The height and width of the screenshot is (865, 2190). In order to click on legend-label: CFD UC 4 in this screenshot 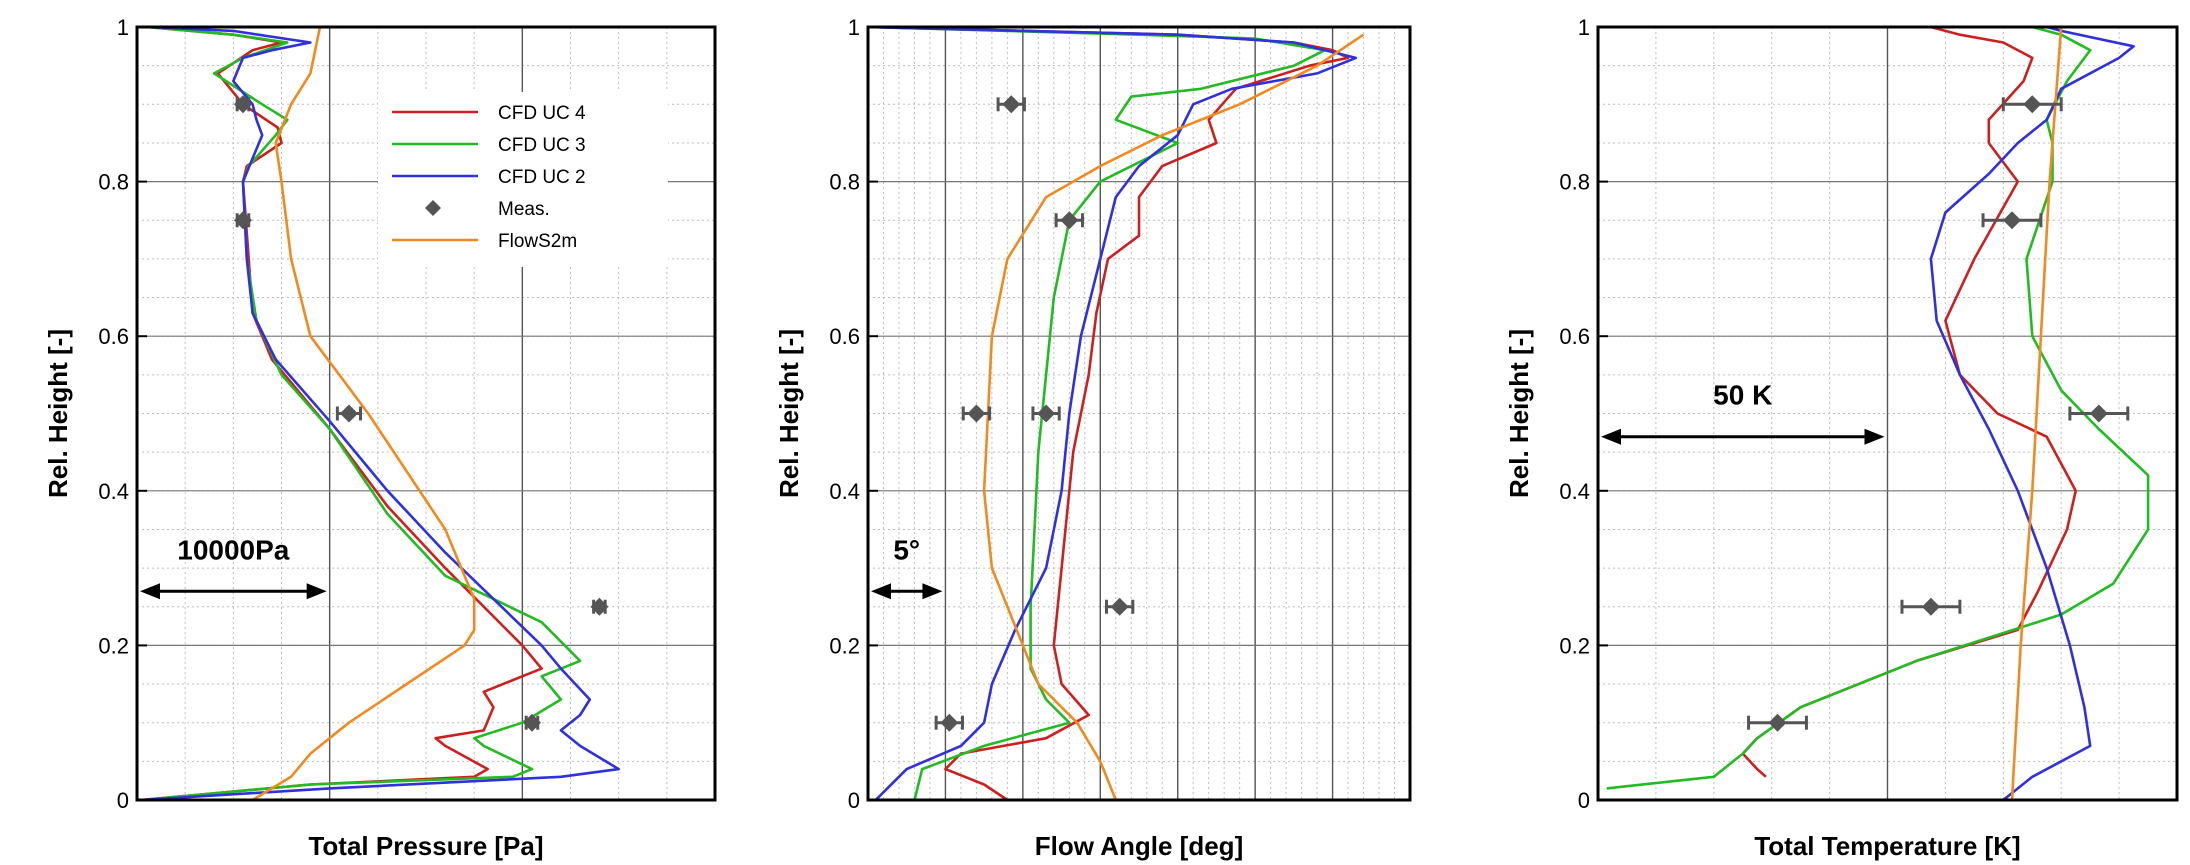, I will do `click(542, 113)`.